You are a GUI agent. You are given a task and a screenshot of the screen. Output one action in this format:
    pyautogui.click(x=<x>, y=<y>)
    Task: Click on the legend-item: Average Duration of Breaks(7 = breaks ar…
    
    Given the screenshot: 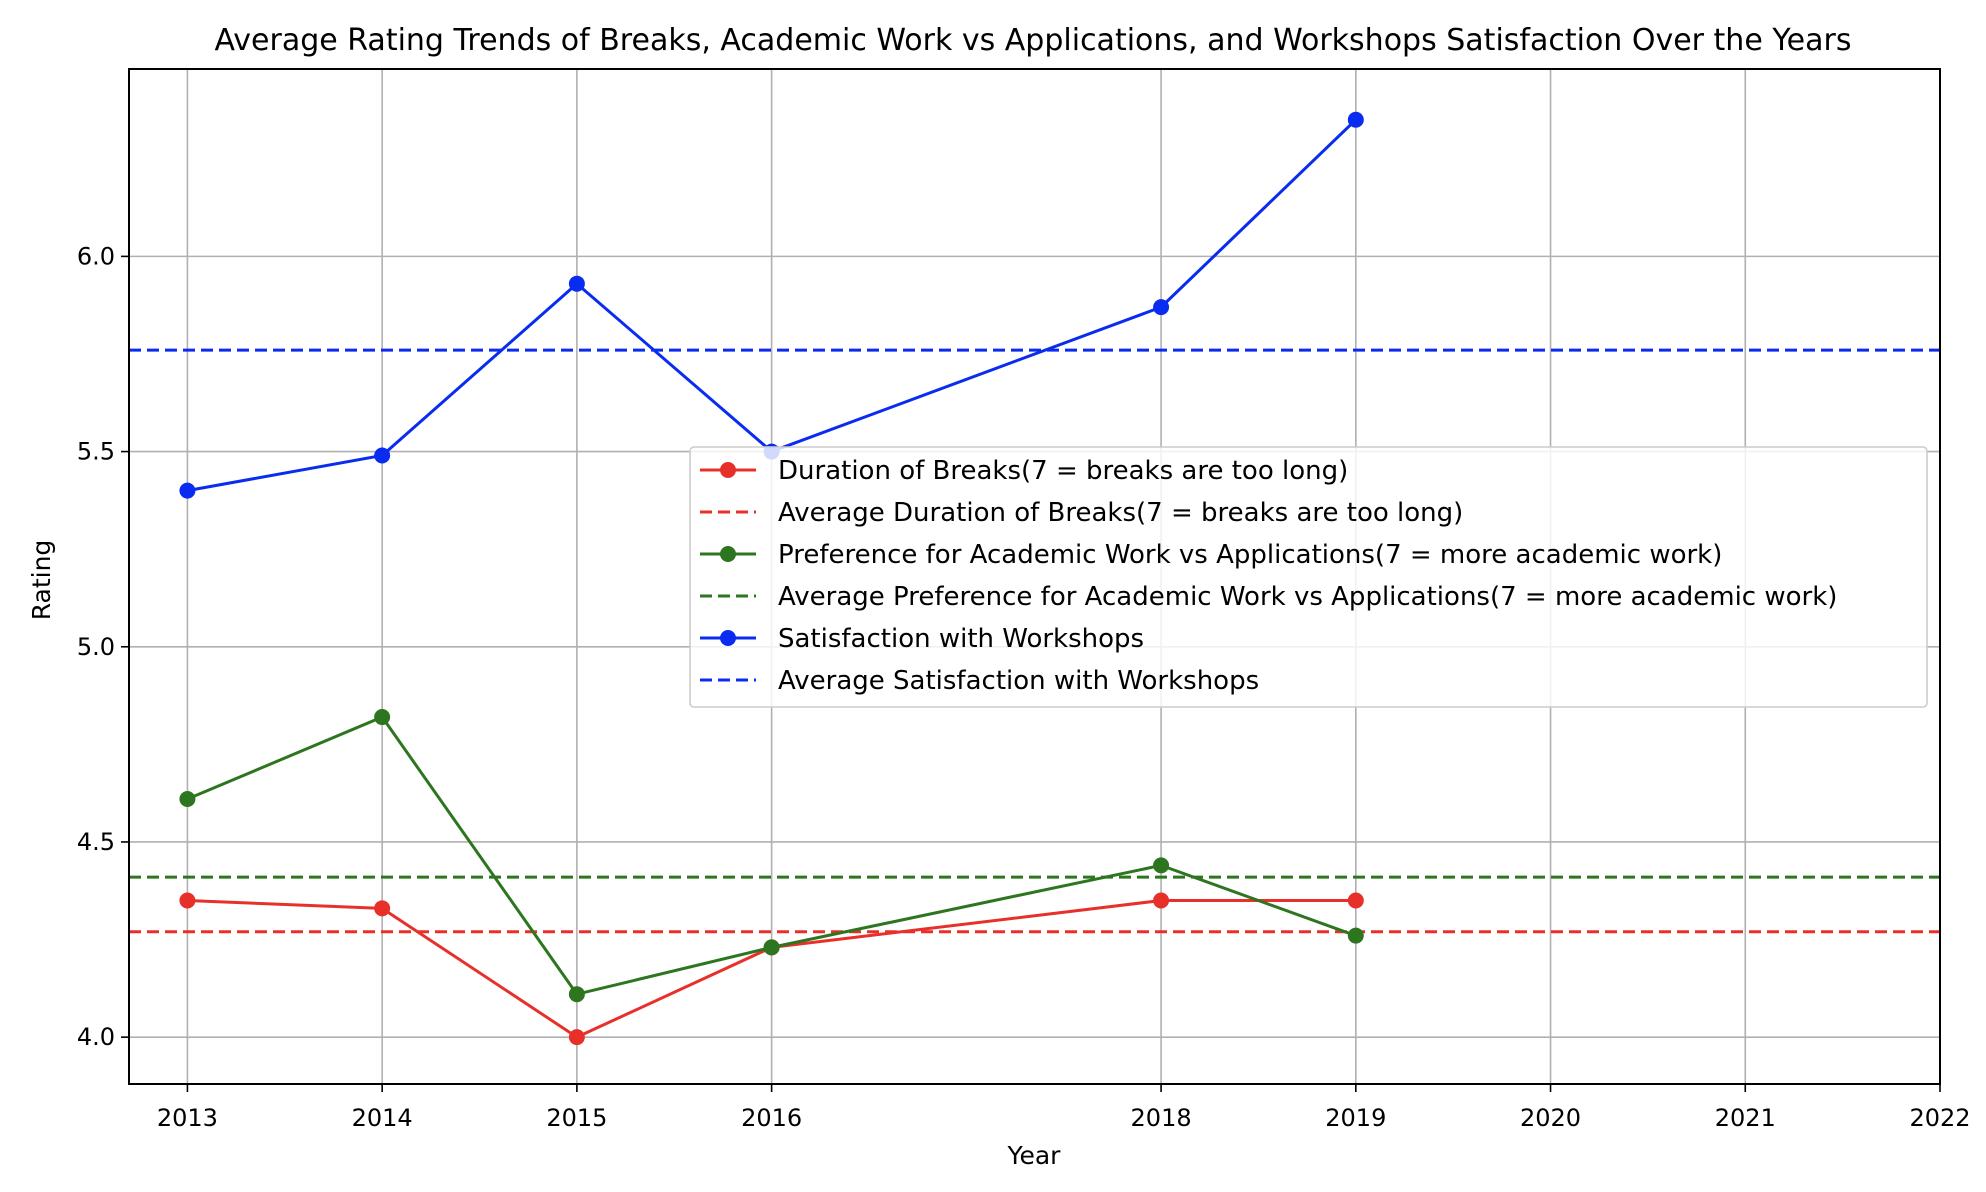 What is the action you would take?
    pyautogui.click(x=1081, y=513)
    